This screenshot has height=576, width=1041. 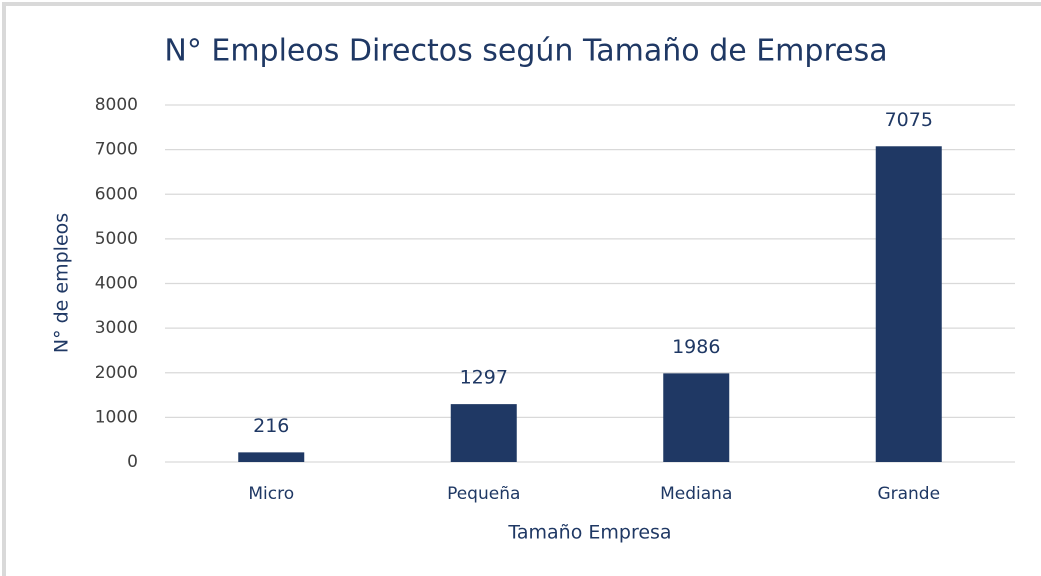 What do you see at coordinates (116, 328) in the screenshot?
I see `y-tick-label: 3000` at bounding box center [116, 328].